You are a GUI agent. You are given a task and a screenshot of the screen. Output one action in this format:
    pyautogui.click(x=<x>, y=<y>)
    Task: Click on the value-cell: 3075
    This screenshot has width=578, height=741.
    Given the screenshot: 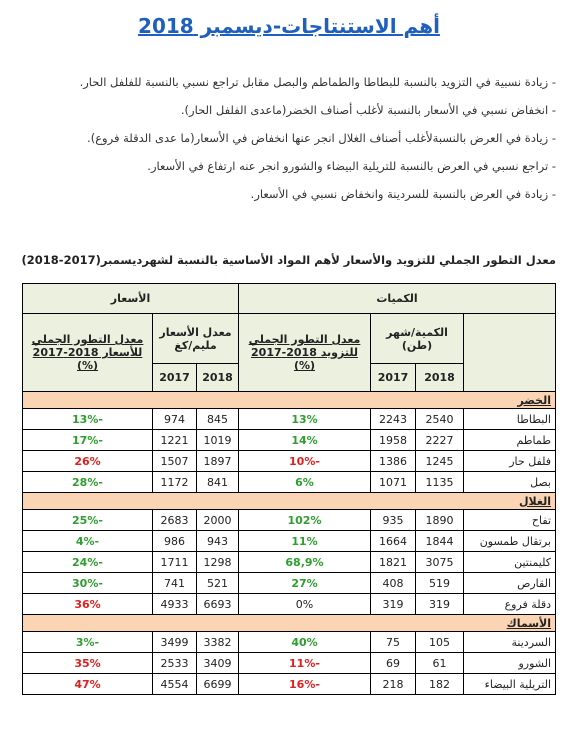 What is the action you would take?
    pyautogui.click(x=439, y=562)
    